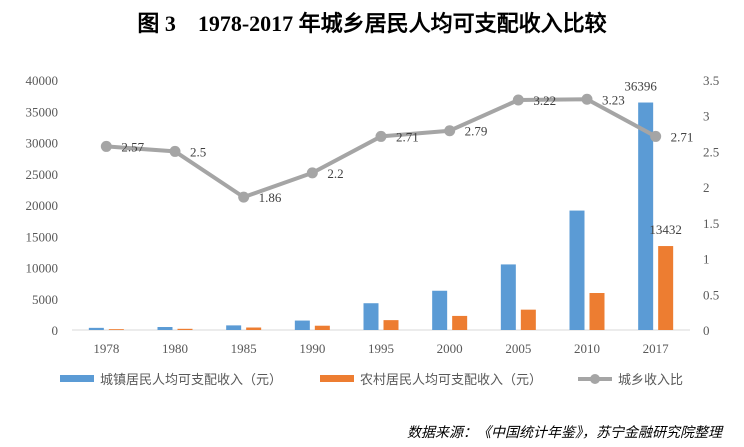 This screenshot has height=447, width=744. Describe the element at coordinates (656, 348) in the screenshot. I see `x-tick-label: 2017` at that location.